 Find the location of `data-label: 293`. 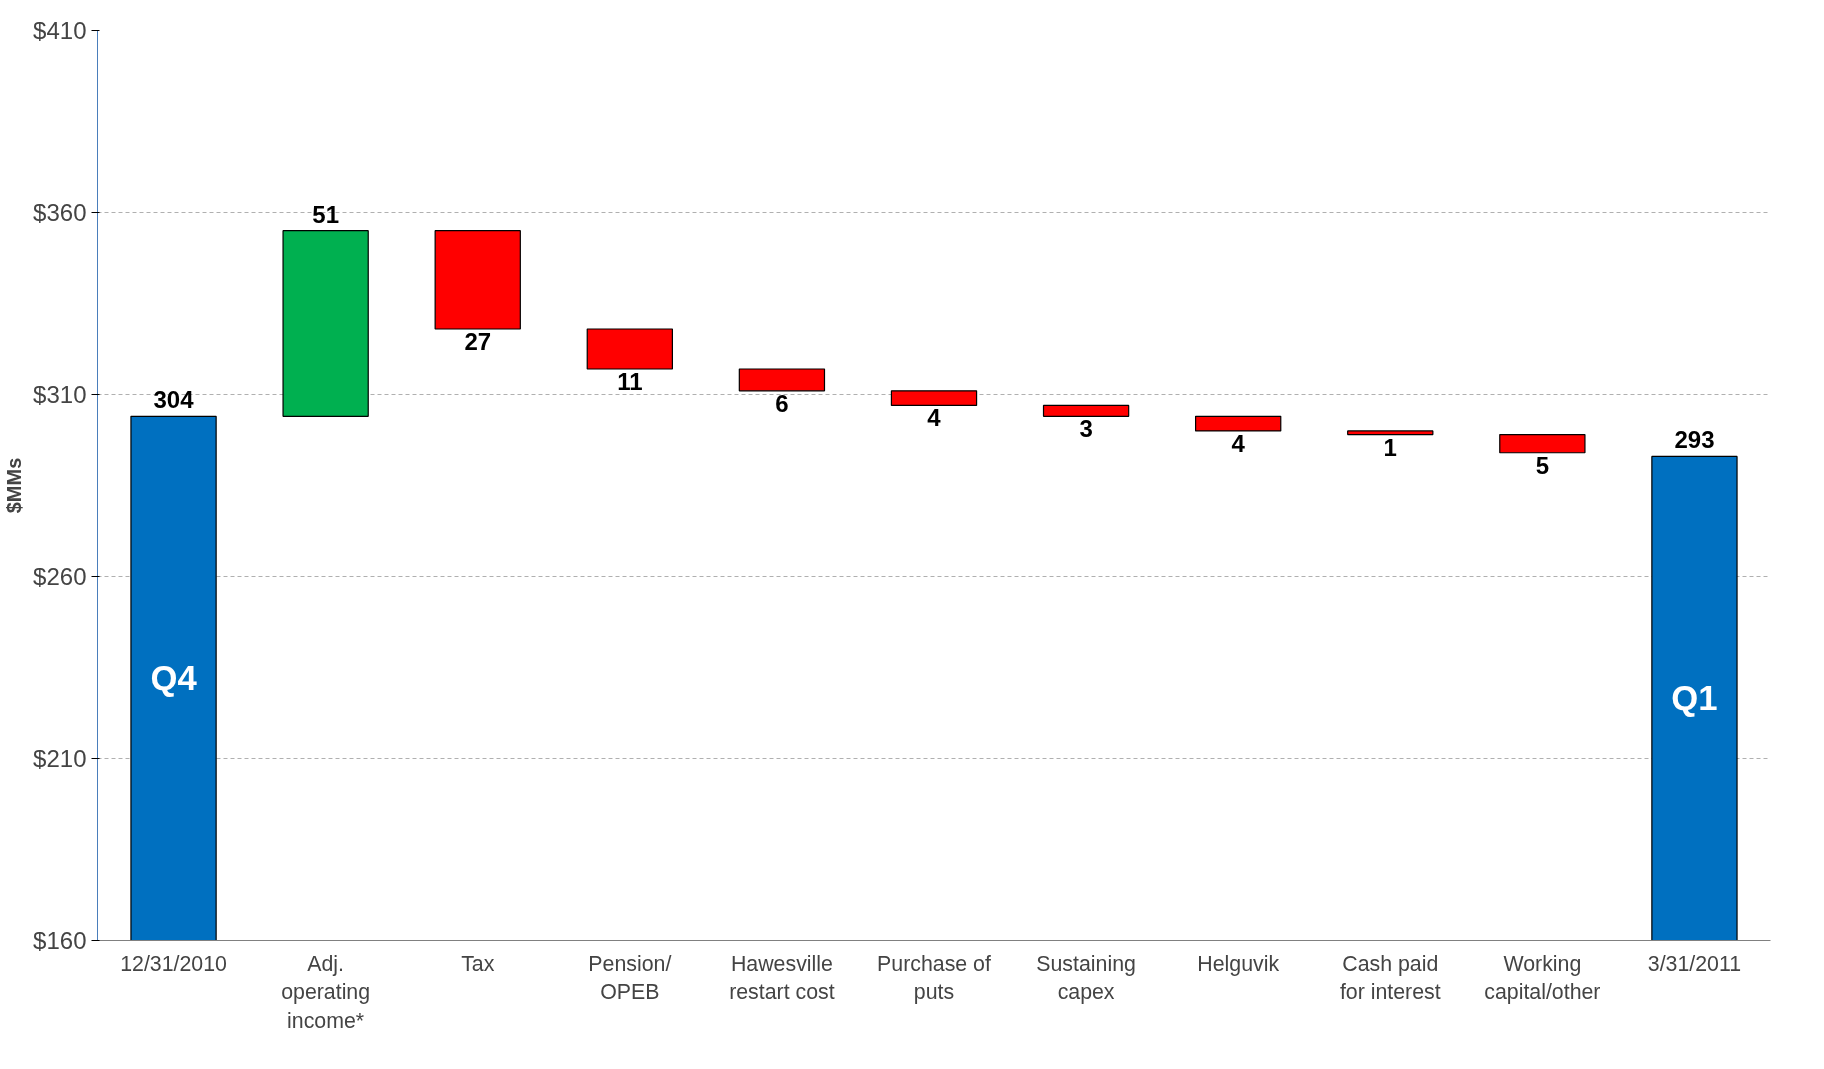

data-label: 293 is located at coordinates (1694, 440).